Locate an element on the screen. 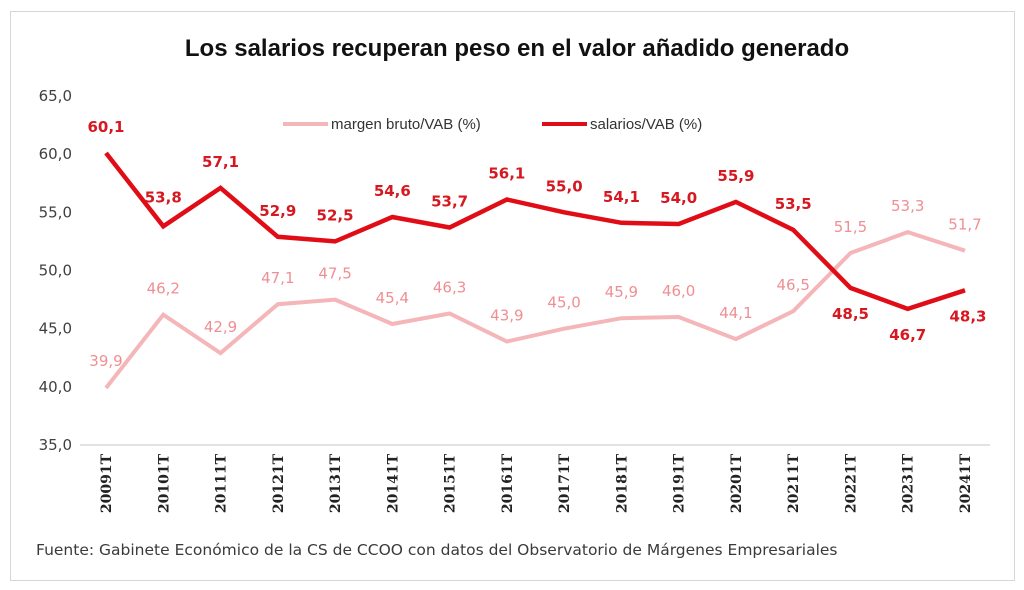 This screenshot has width=1024, height=590. x-tick-label: 20171T is located at coordinates (565, 483).